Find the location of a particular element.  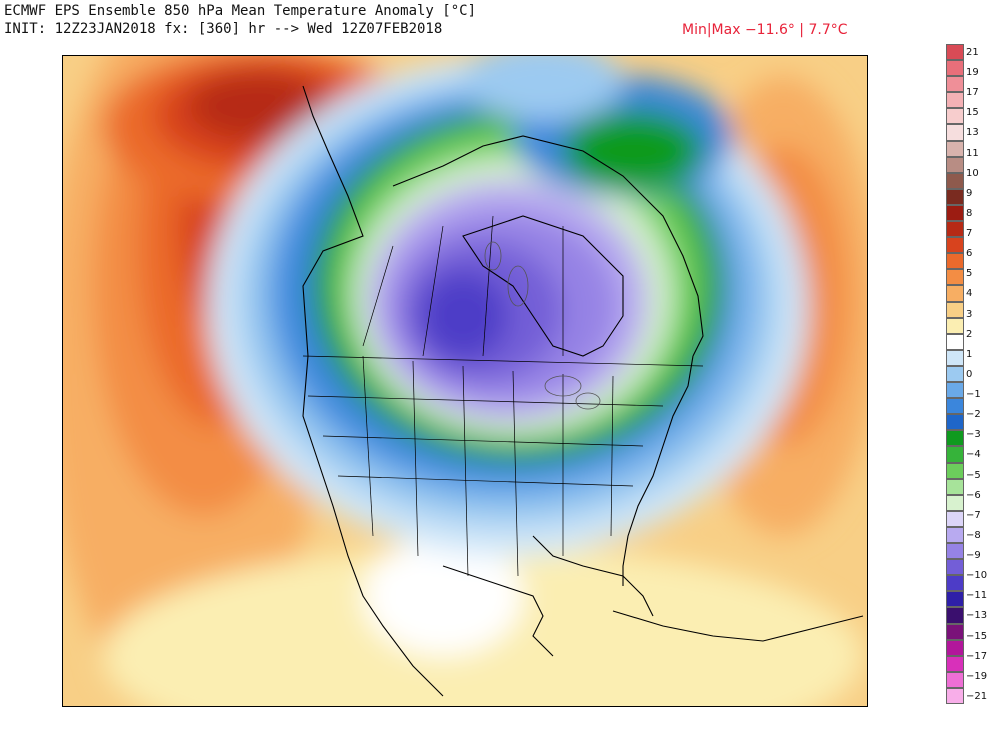

color-scale-tick-label: 8 is located at coordinates (969, 213).